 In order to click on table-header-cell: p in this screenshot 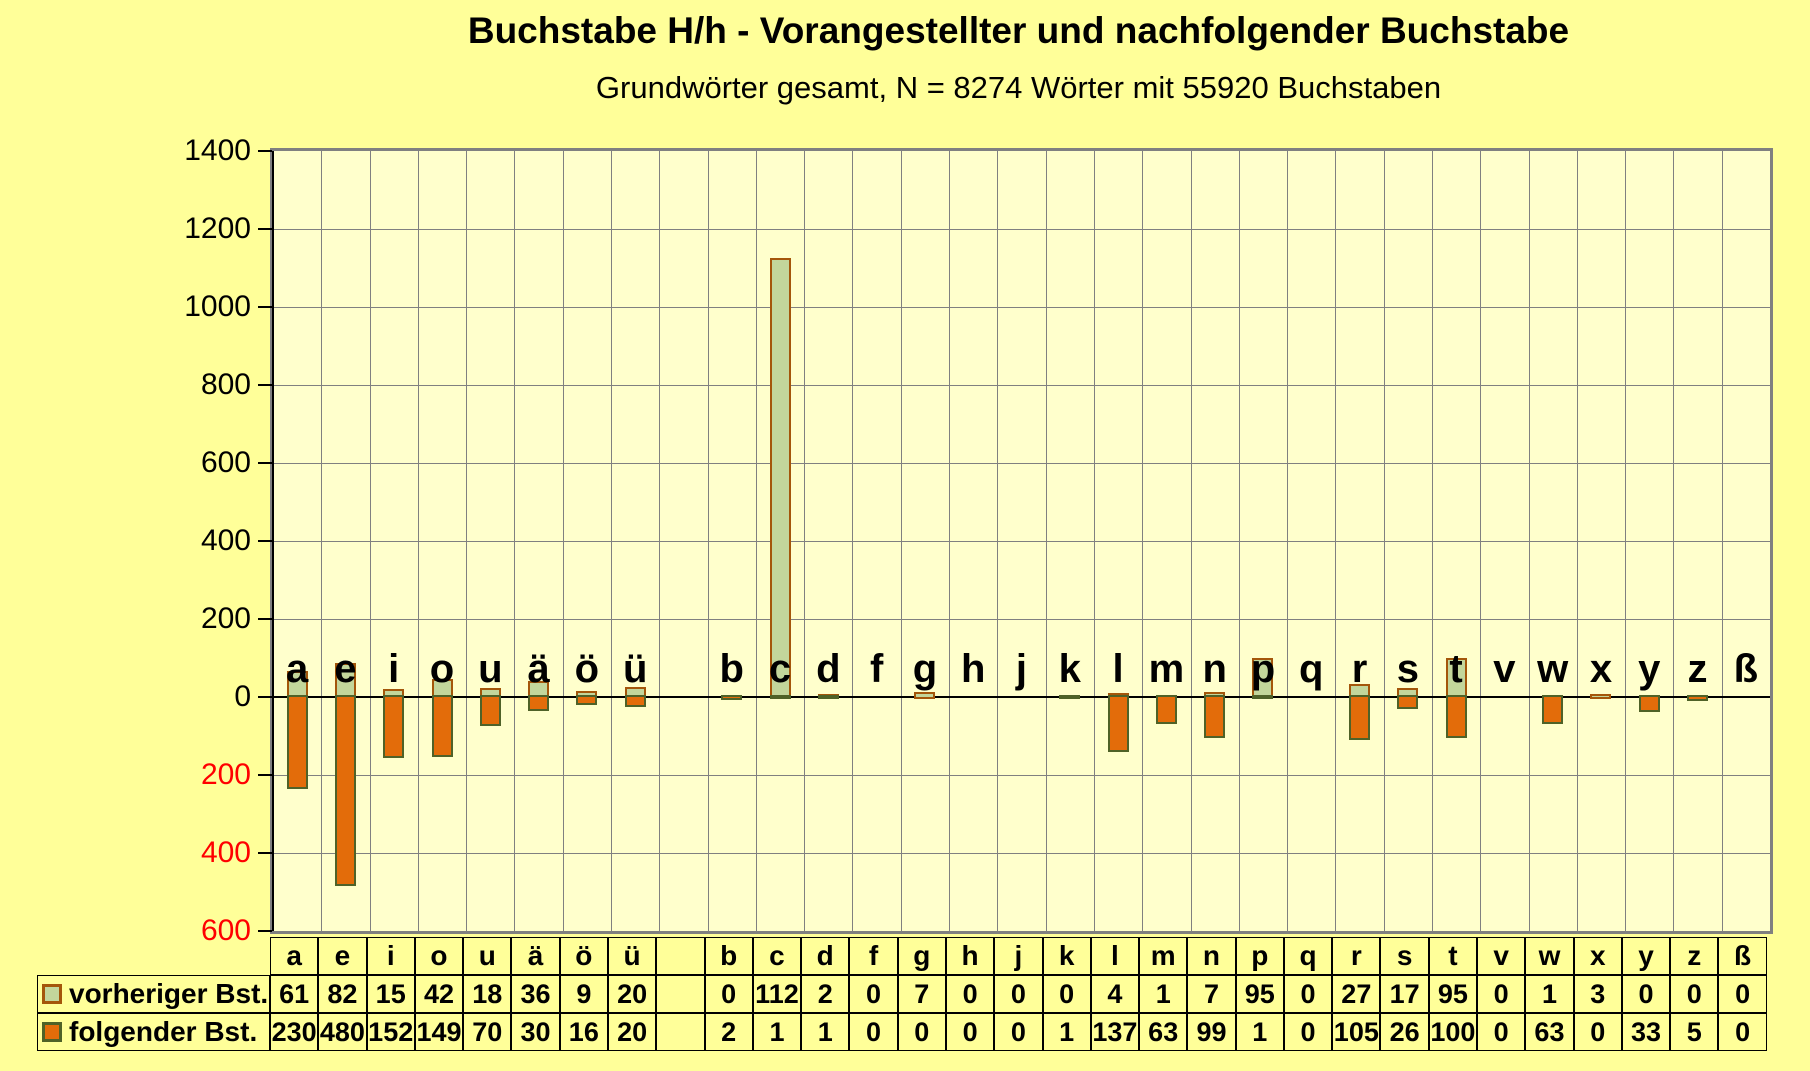, I will do `click(1259, 956)`.